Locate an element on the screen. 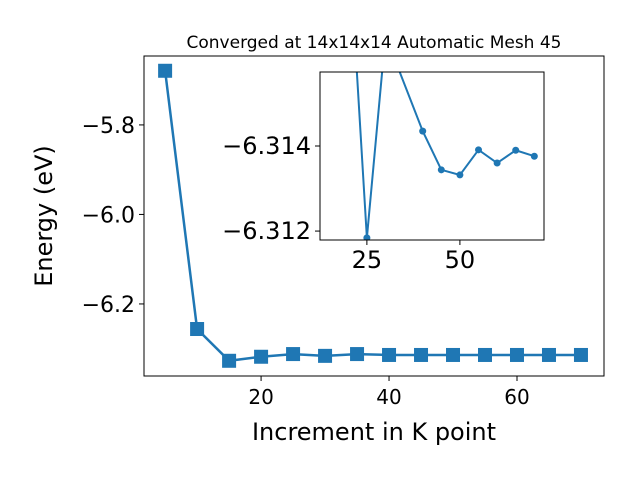 This screenshot has height=480, width=640. plot-area is located at coordinates (446, 156).